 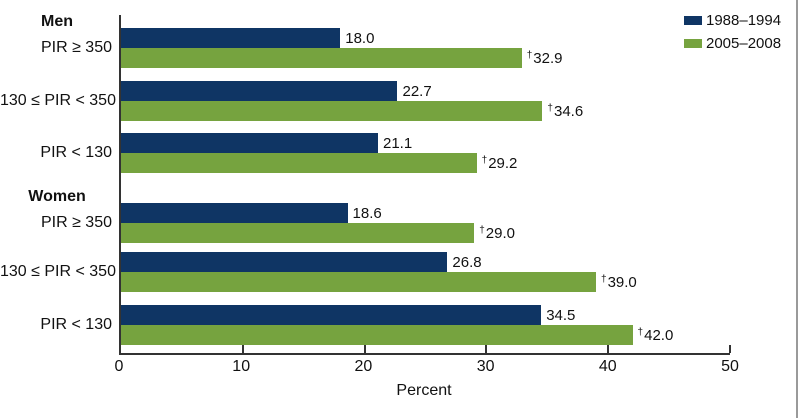 I want to click on group-header: Men, so click(x=57, y=21).